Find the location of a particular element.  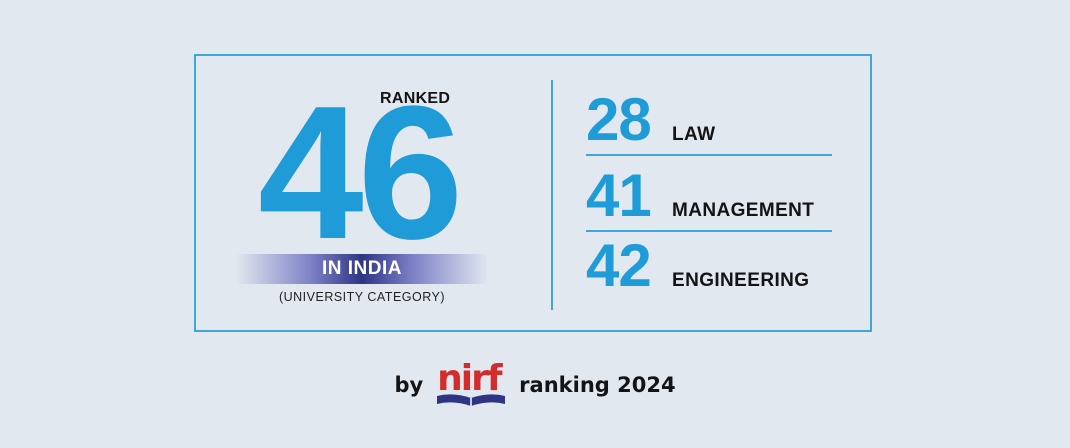

category-label: (UNIVERSITY CATEGORY) is located at coordinates (362, 297).